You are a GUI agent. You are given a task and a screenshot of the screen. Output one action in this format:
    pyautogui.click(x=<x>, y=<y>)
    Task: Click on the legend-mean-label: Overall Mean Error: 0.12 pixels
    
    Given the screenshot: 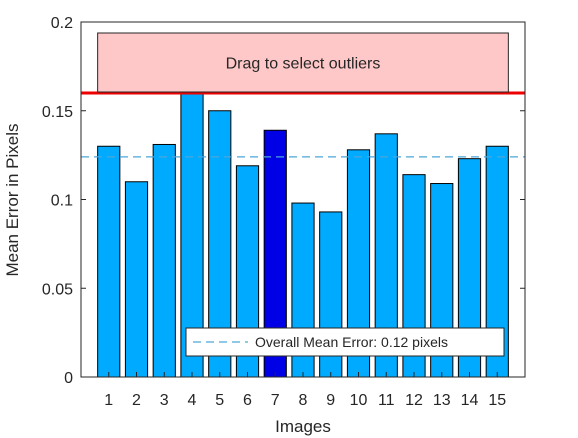 What is the action you would take?
    pyautogui.click(x=351, y=342)
    